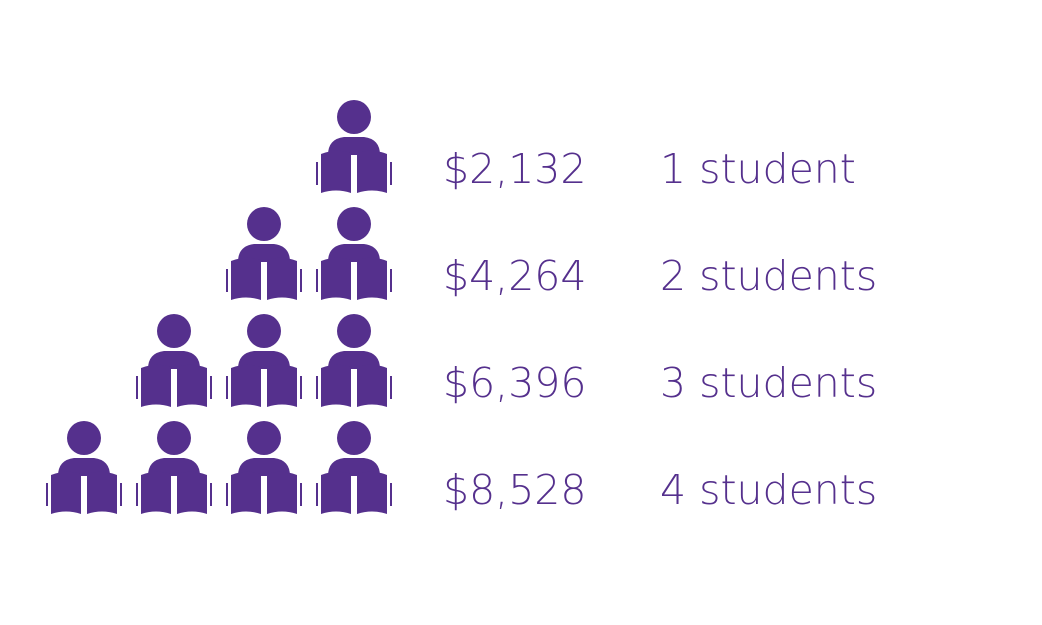 The width and height of the screenshot is (1042, 625). I want to click on amount-label: $4,264, so click(514, 276).